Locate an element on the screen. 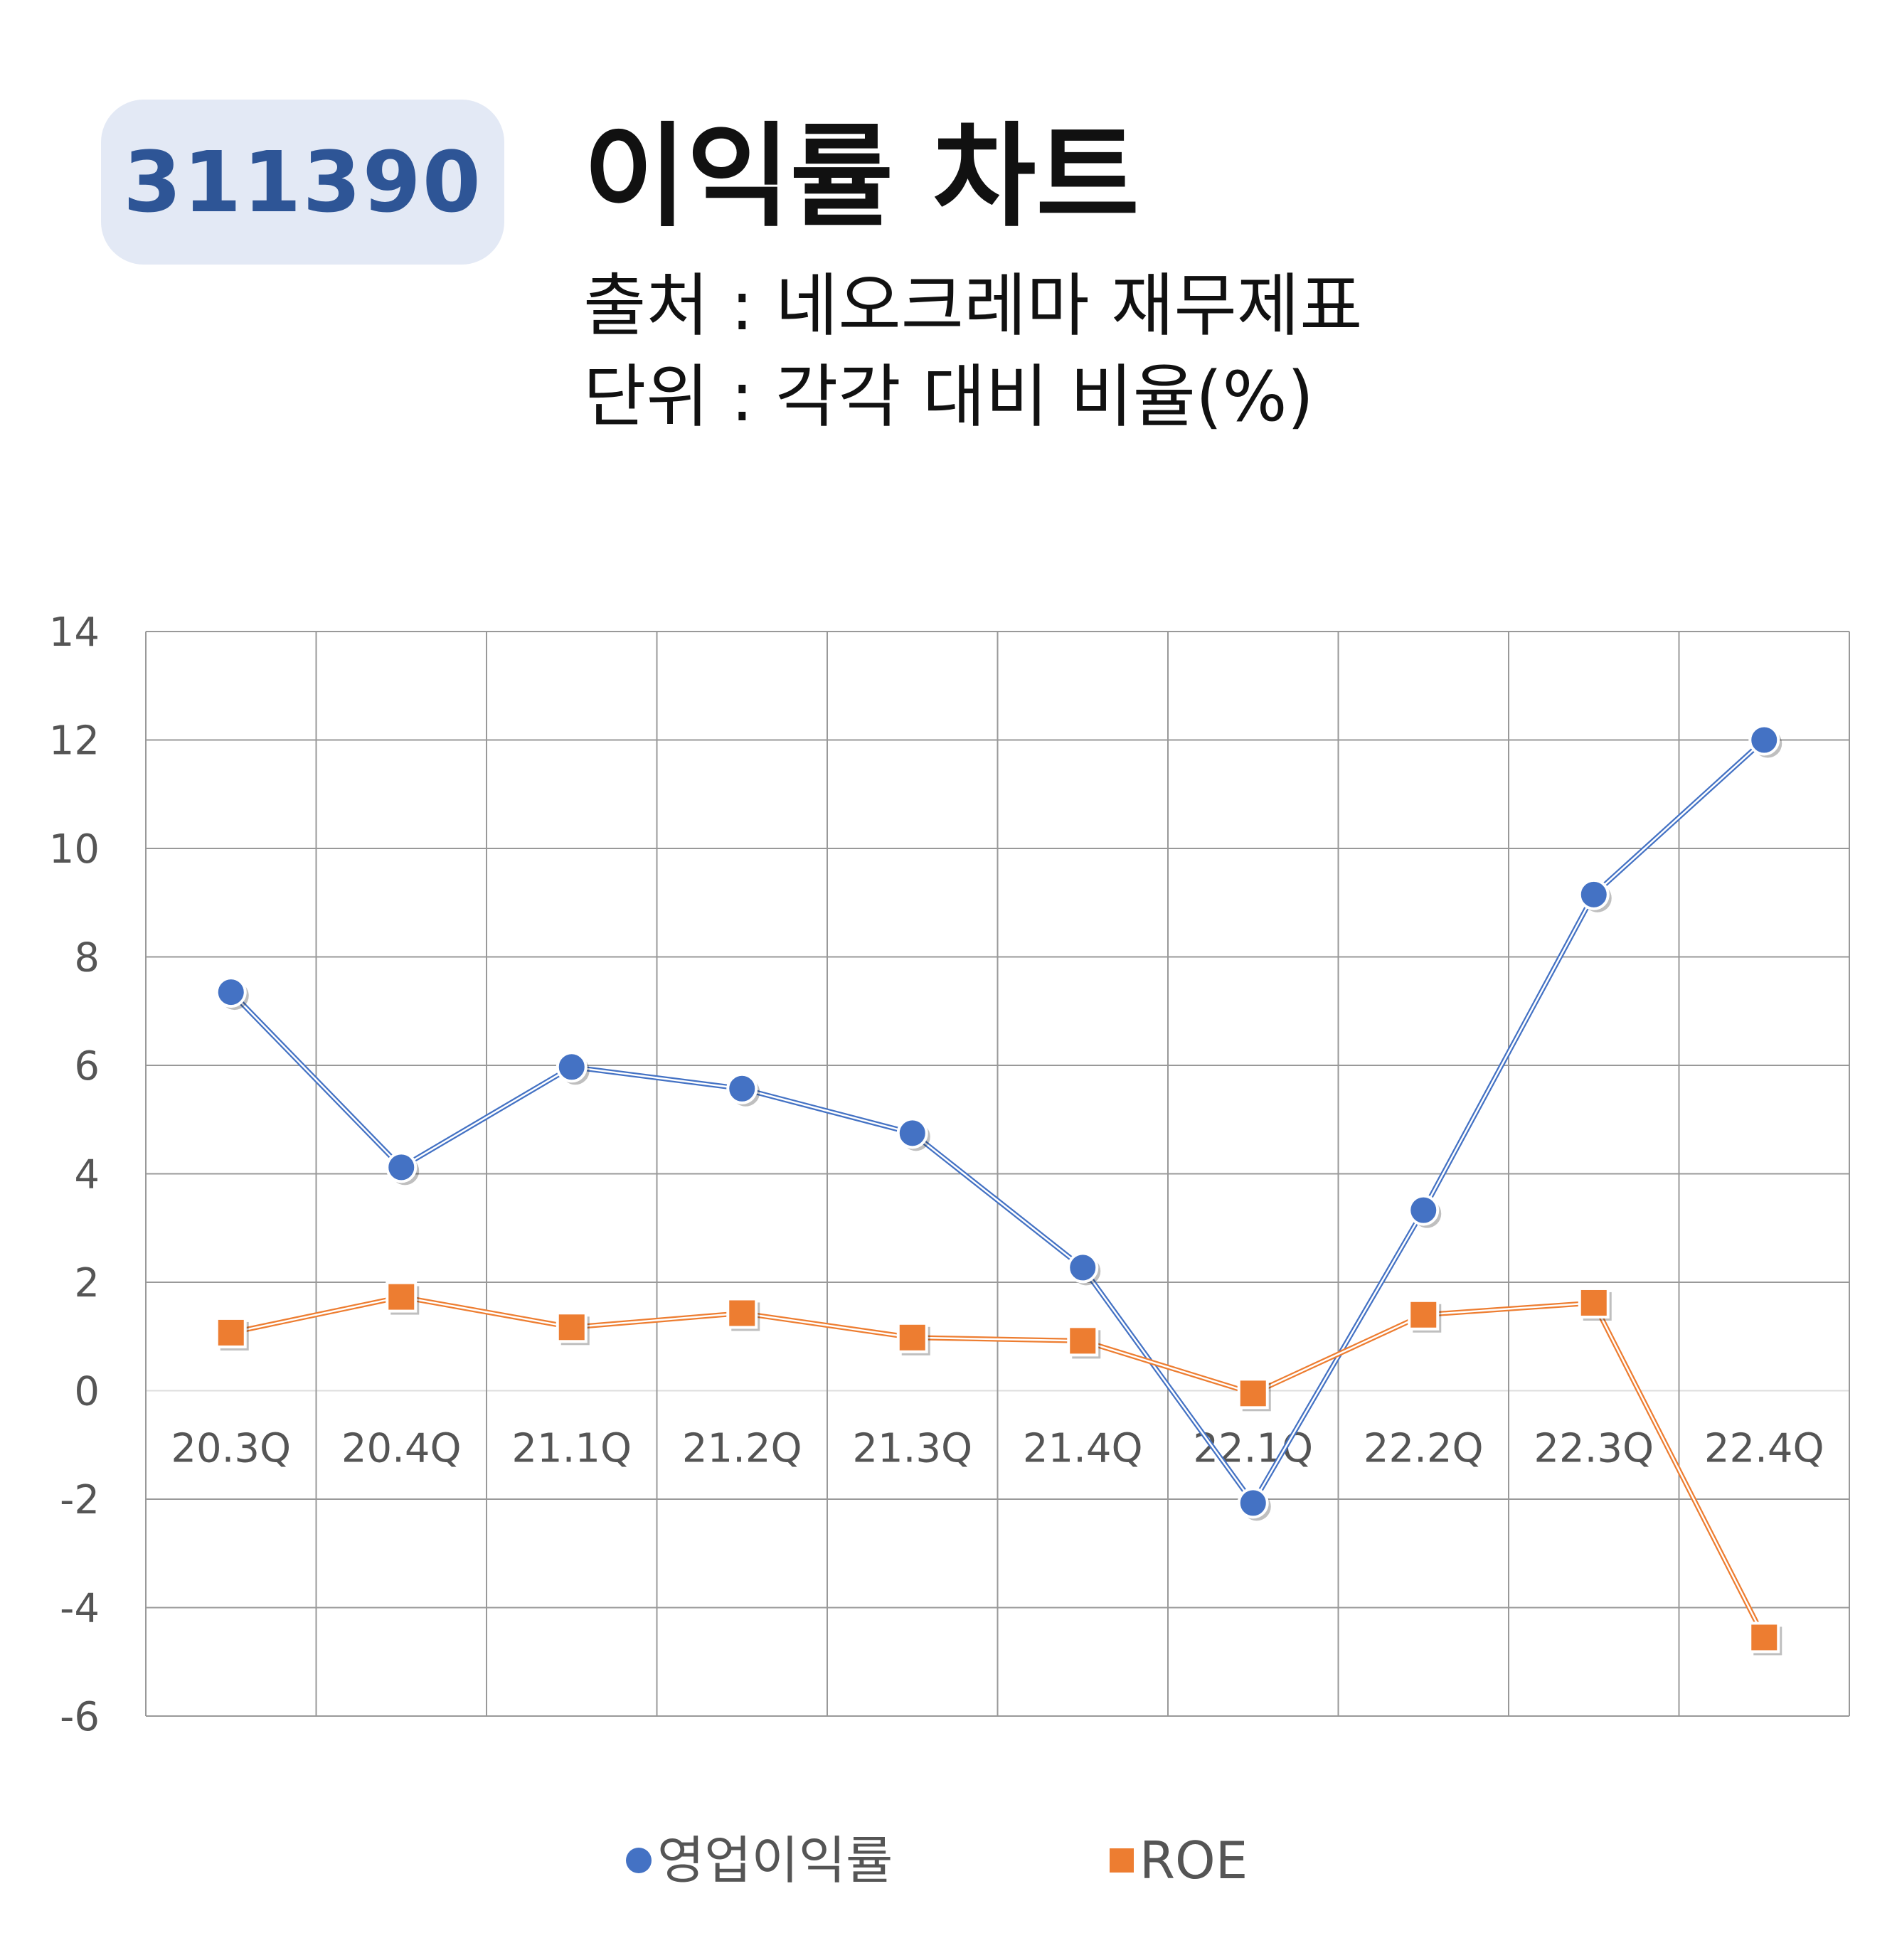 This screenshot has width=1897, height=1960. legend-item-roe: ROE is located at coordinates (1179, 1860).